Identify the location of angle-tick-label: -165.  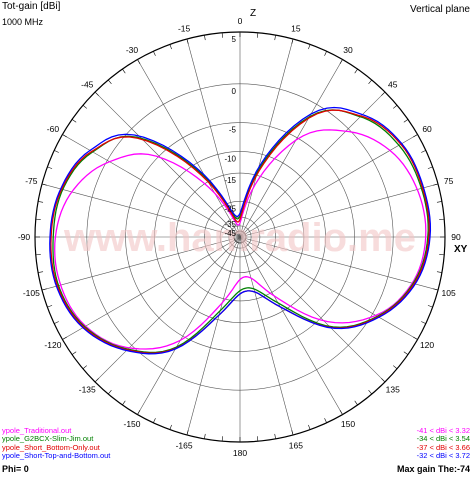
(184, 446).